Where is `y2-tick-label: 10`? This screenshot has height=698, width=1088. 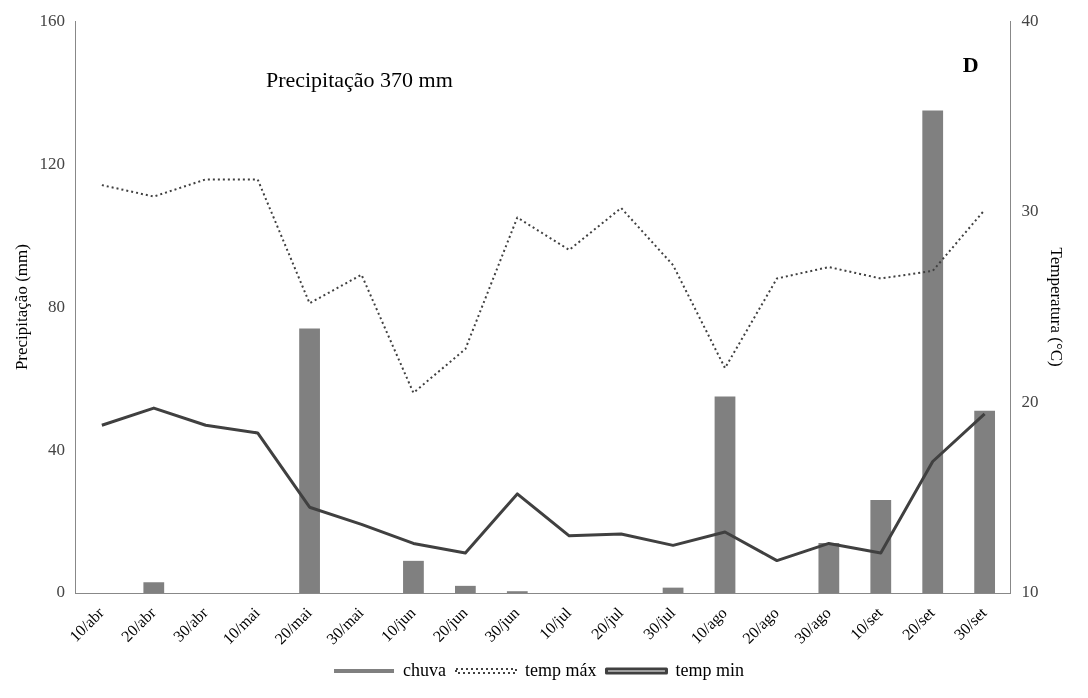 y2-tick-label: 10 is located at coordinates (1030, 592).